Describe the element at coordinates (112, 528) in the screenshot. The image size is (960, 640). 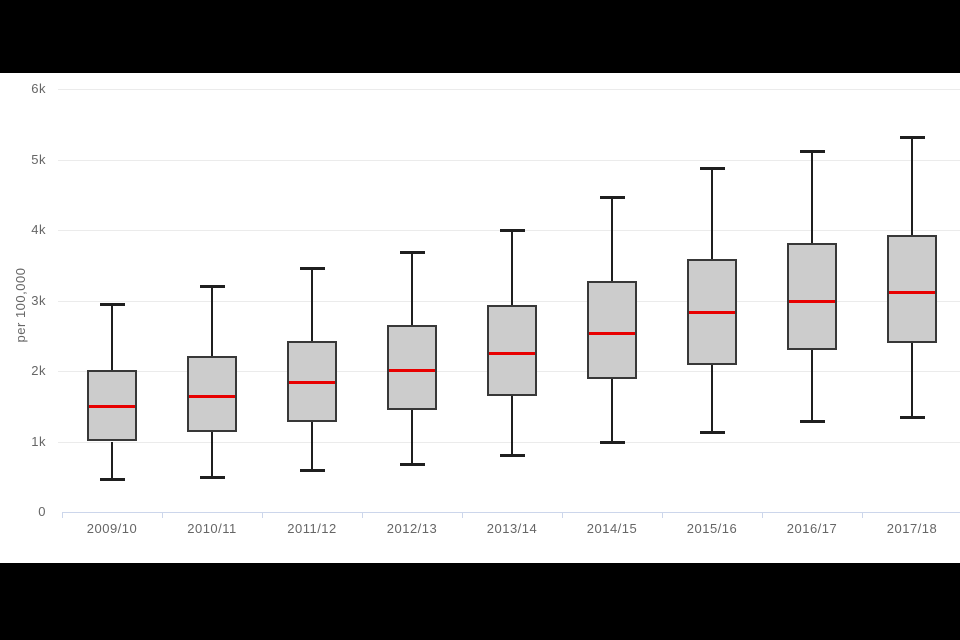
I see `x-axis-label-2009-10: 2009/10` at that location.